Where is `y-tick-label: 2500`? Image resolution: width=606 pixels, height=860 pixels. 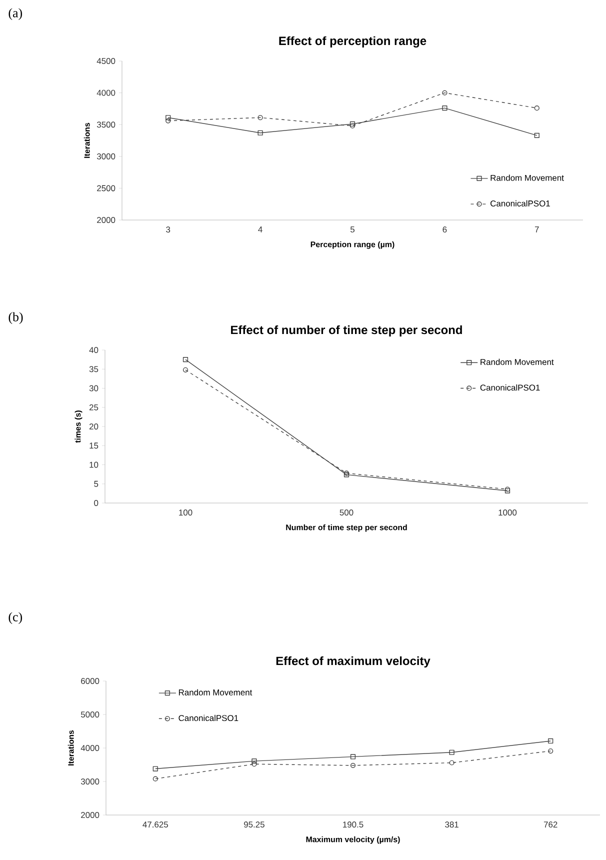 y-tick-label: 2500 is located at coordinates (106, 188).